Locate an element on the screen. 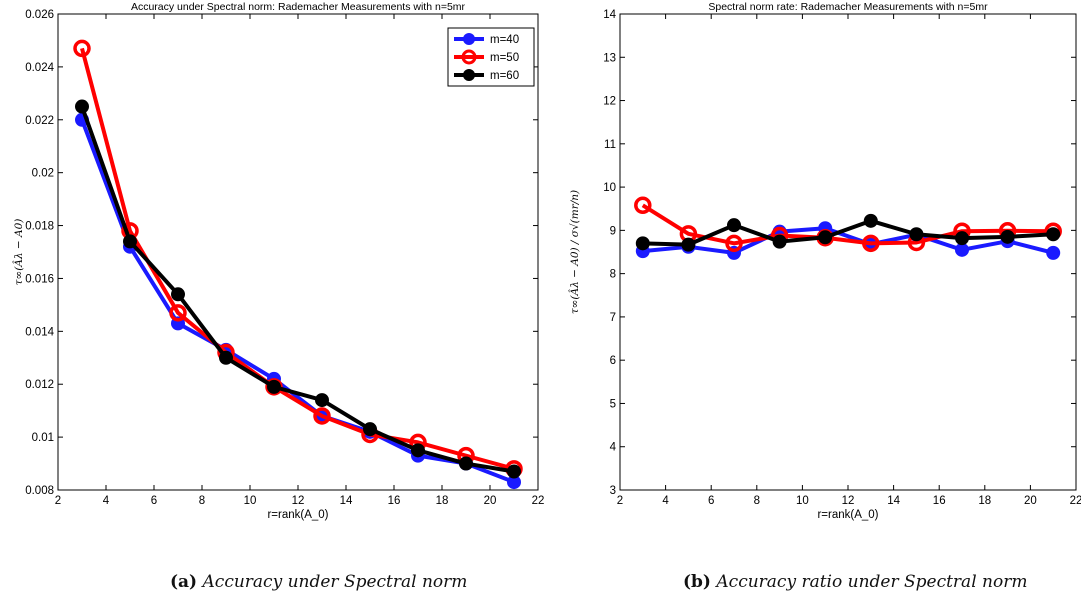 This screenshot has width=1081, height=603. y-axis-label: τ∞(Âλ − A0) / σ√(mr/n) is located at coordinates (574, 252).